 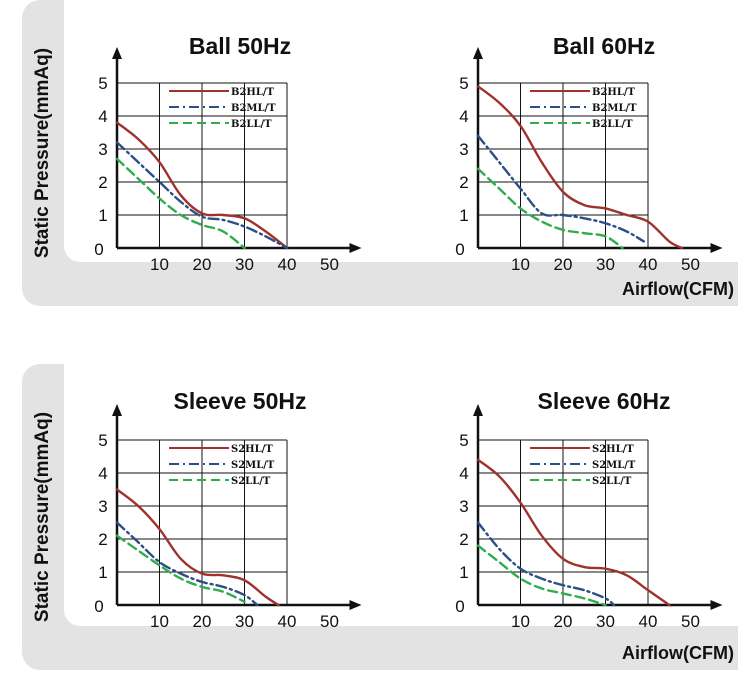 I want to click on chart-title: Sleeve 50Hz, so click(x=240, y=401).